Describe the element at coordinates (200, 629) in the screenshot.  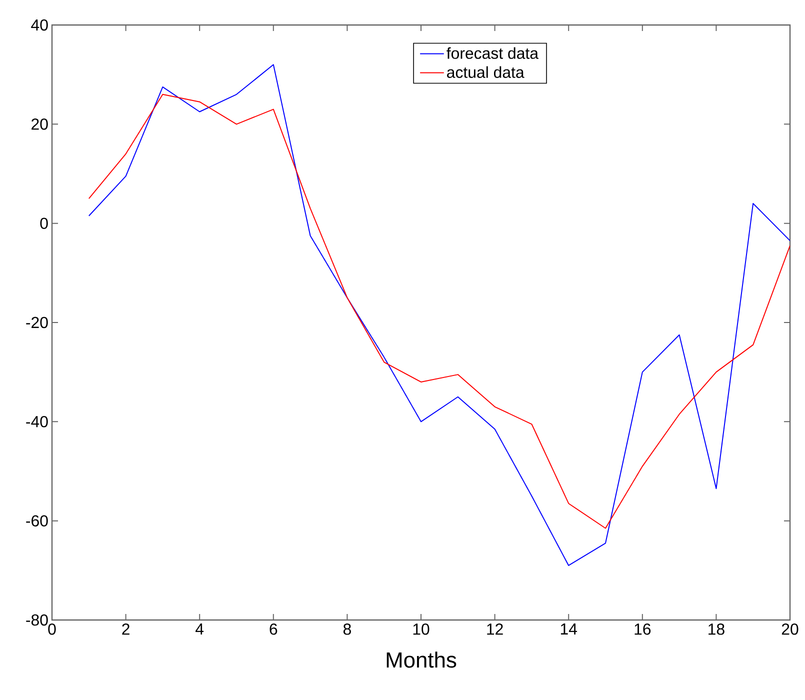
I see `x-tick-label: 4` at that location.